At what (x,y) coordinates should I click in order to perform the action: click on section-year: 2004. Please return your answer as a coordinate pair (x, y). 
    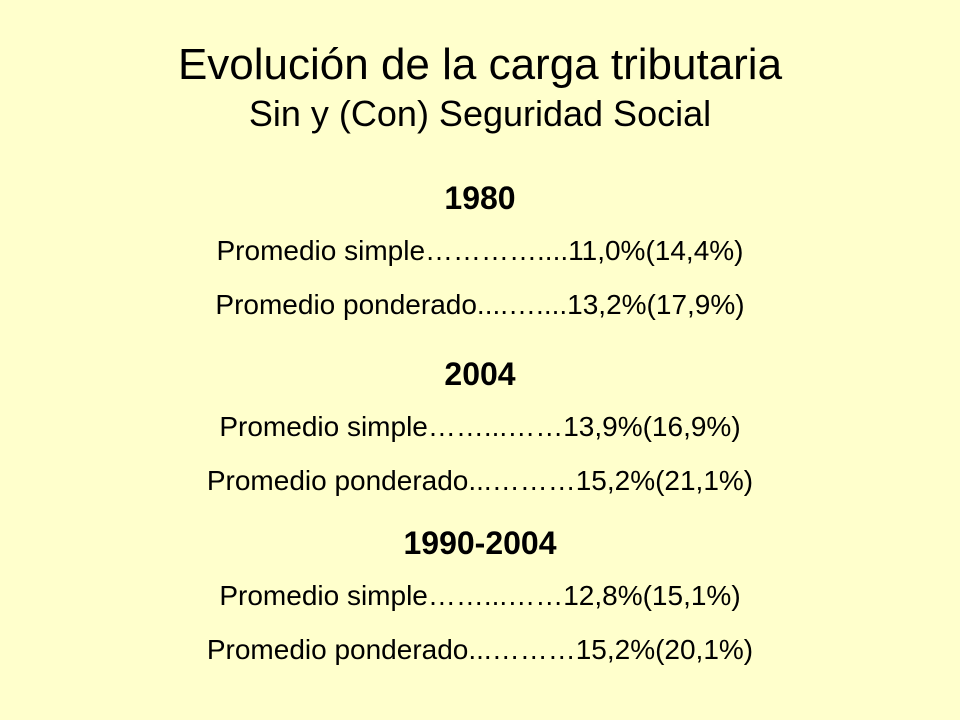
    Looking at the image, I should click on (480, 374).